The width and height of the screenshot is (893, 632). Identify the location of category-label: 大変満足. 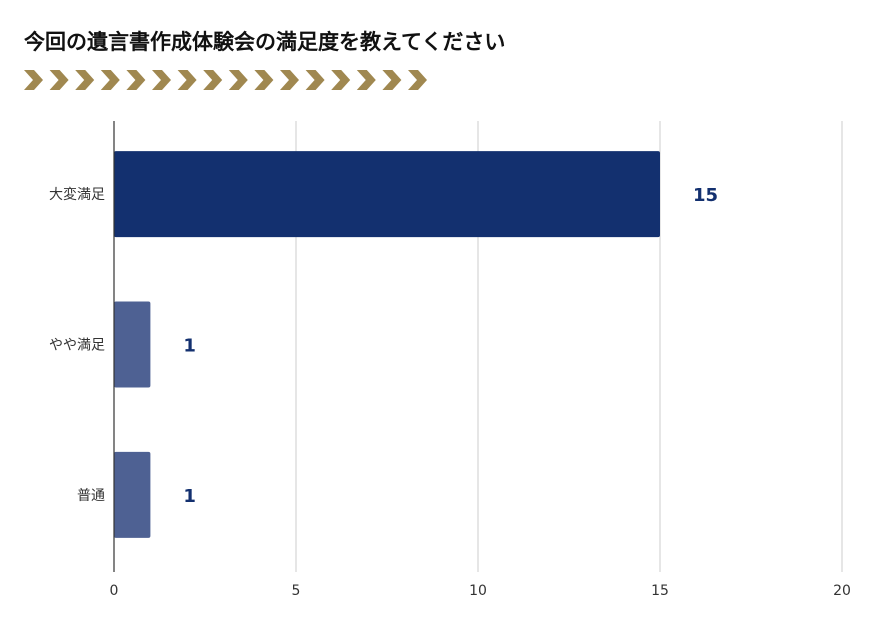
(77, 194).